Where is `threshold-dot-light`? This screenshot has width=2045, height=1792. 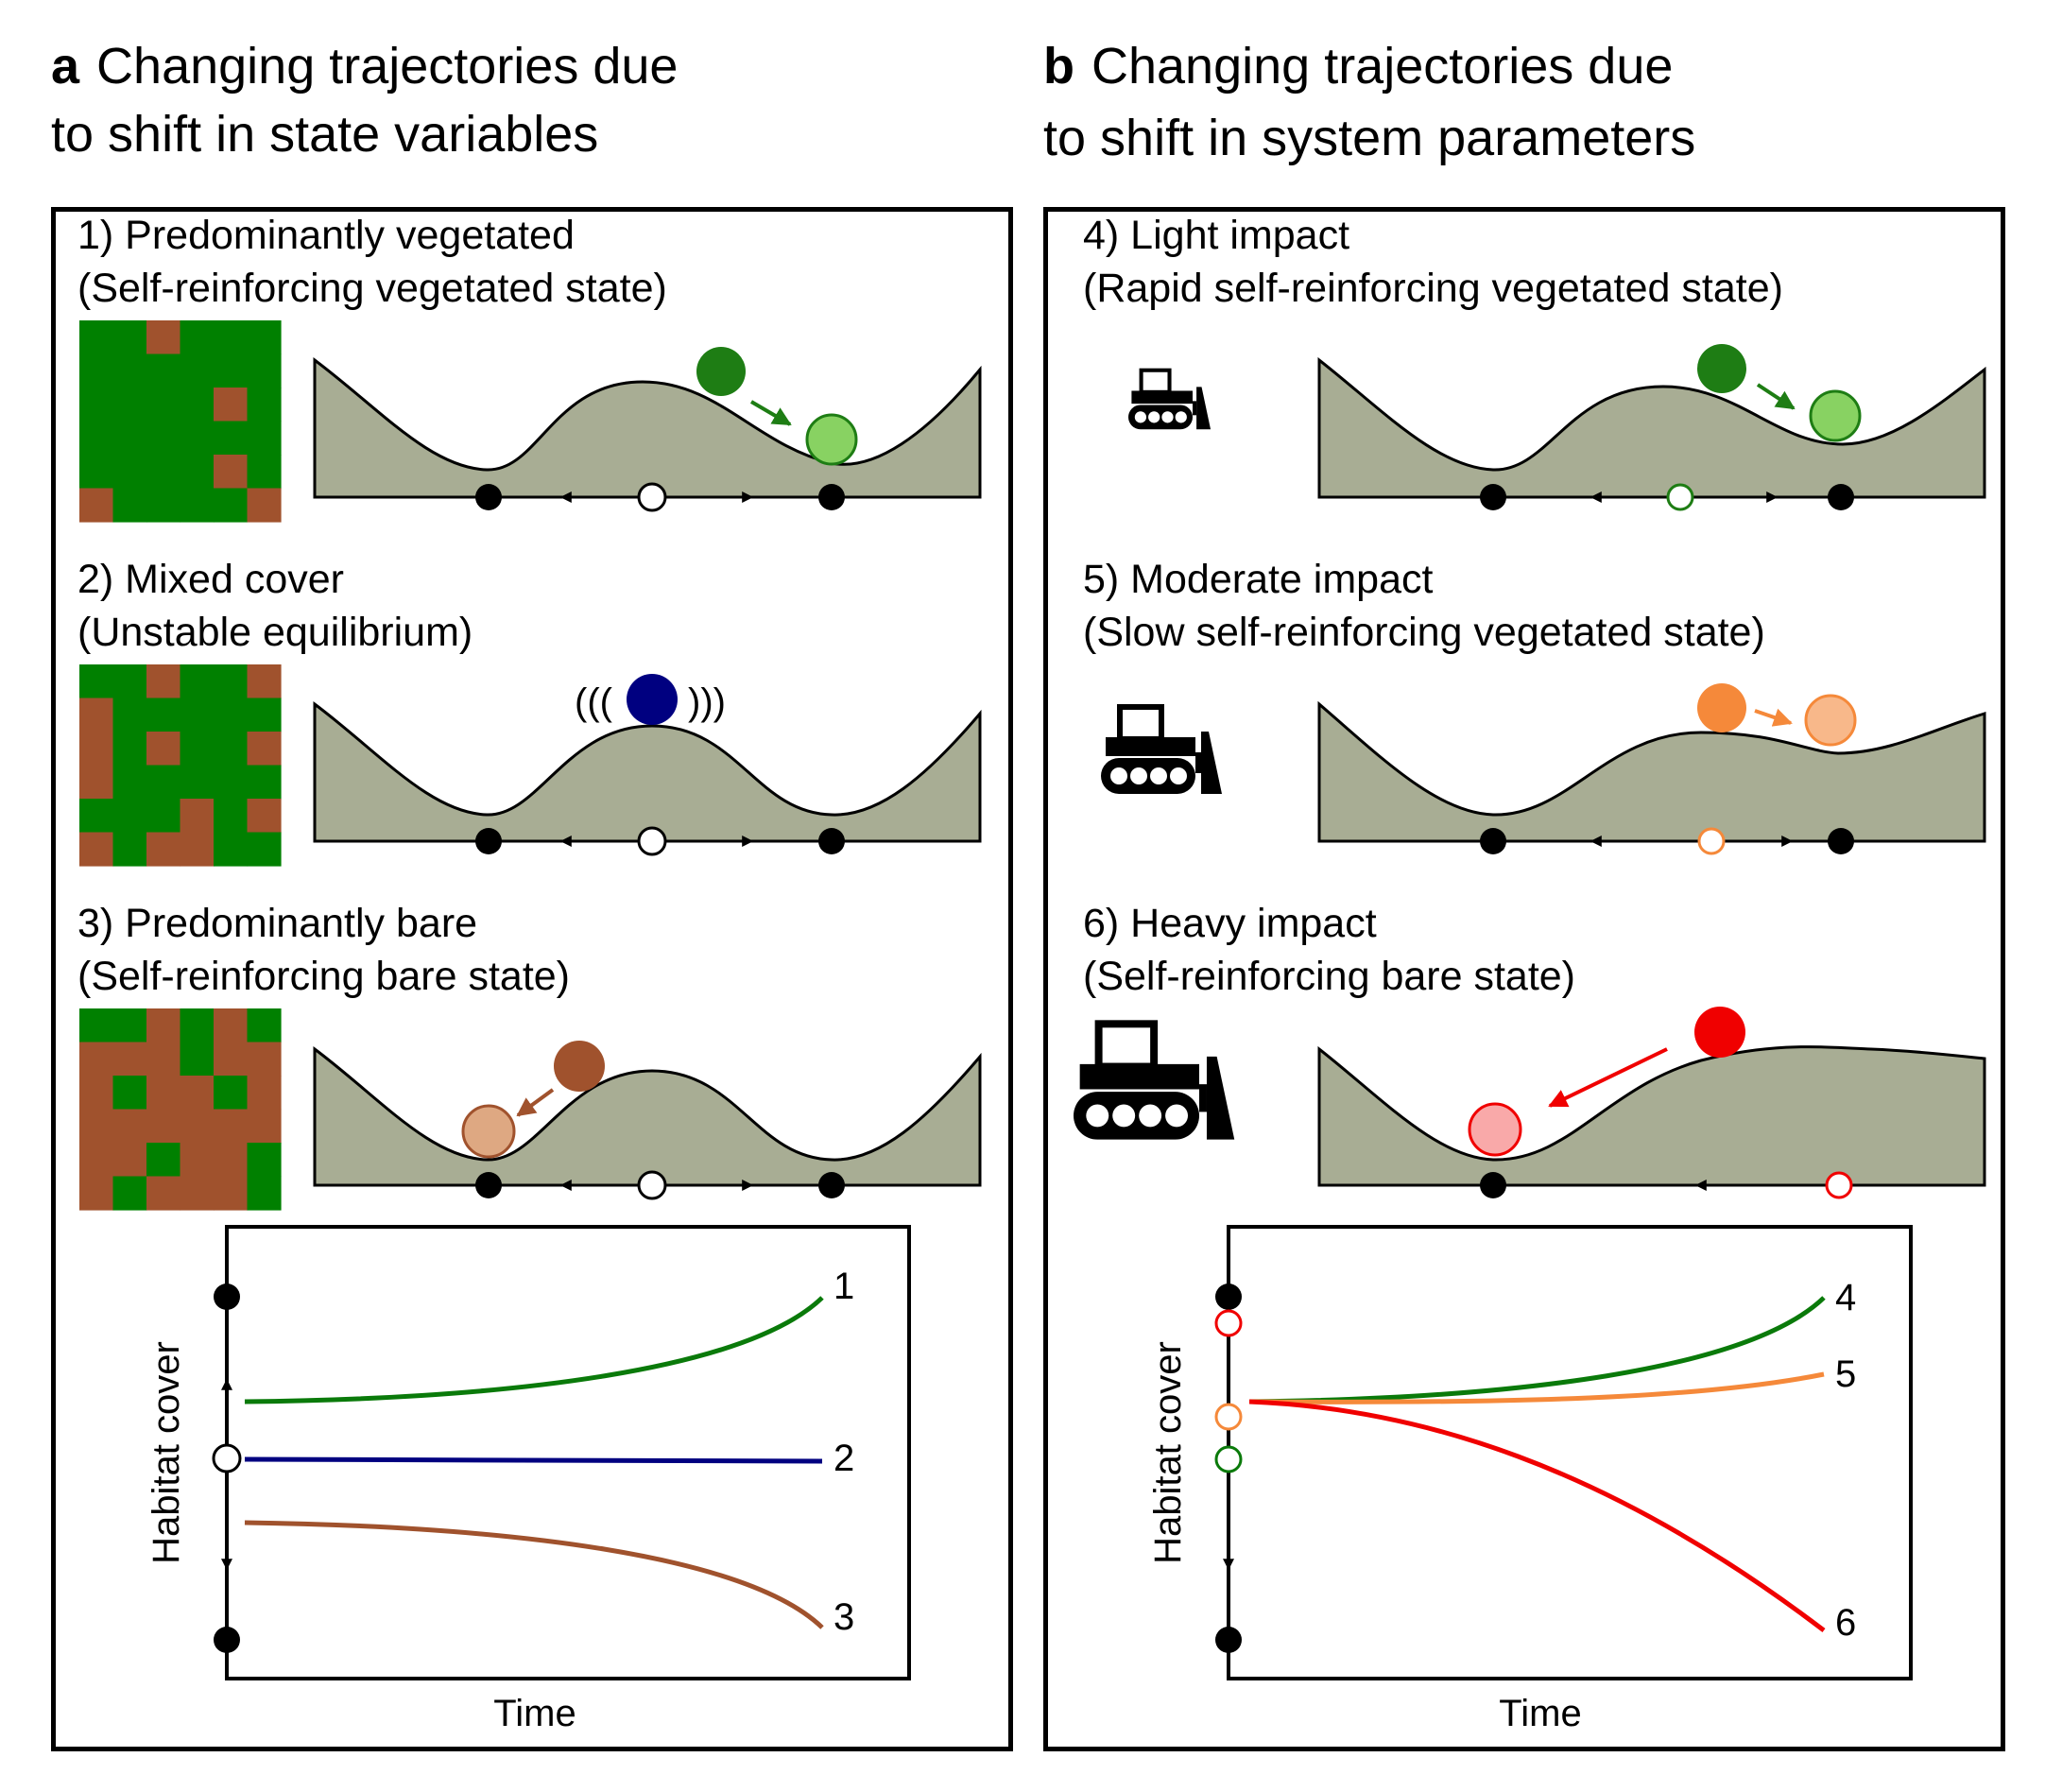
threshold-dot-light is located at coordinates (1229, 1459).